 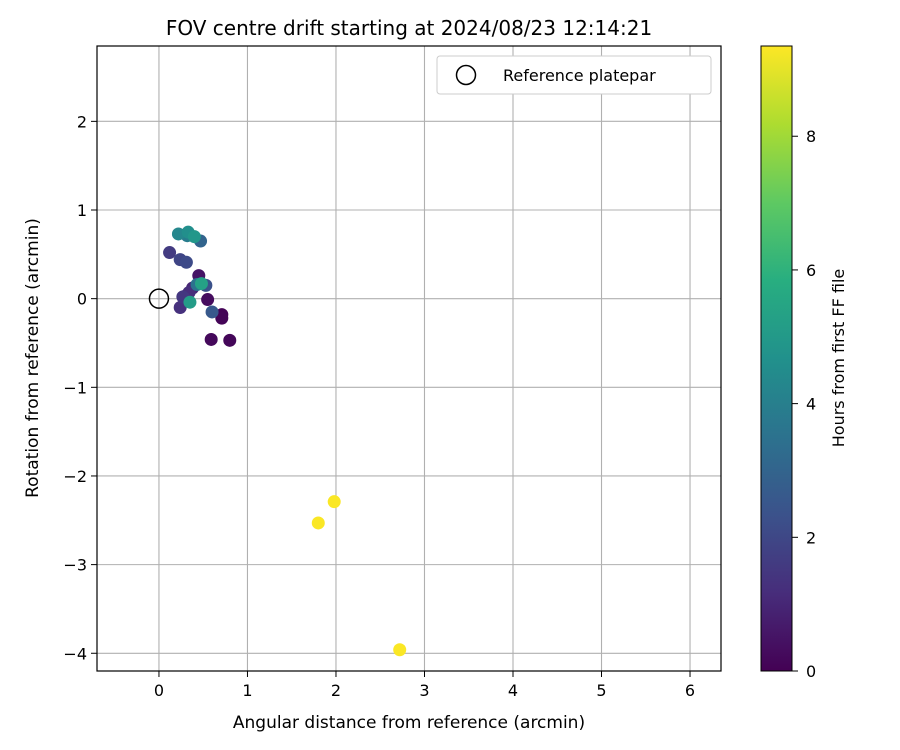 What do you see at coordinates (811, 537) in the screenshot?
I see `colorbar-tick-label: 2` at bounding box center [811, 537].